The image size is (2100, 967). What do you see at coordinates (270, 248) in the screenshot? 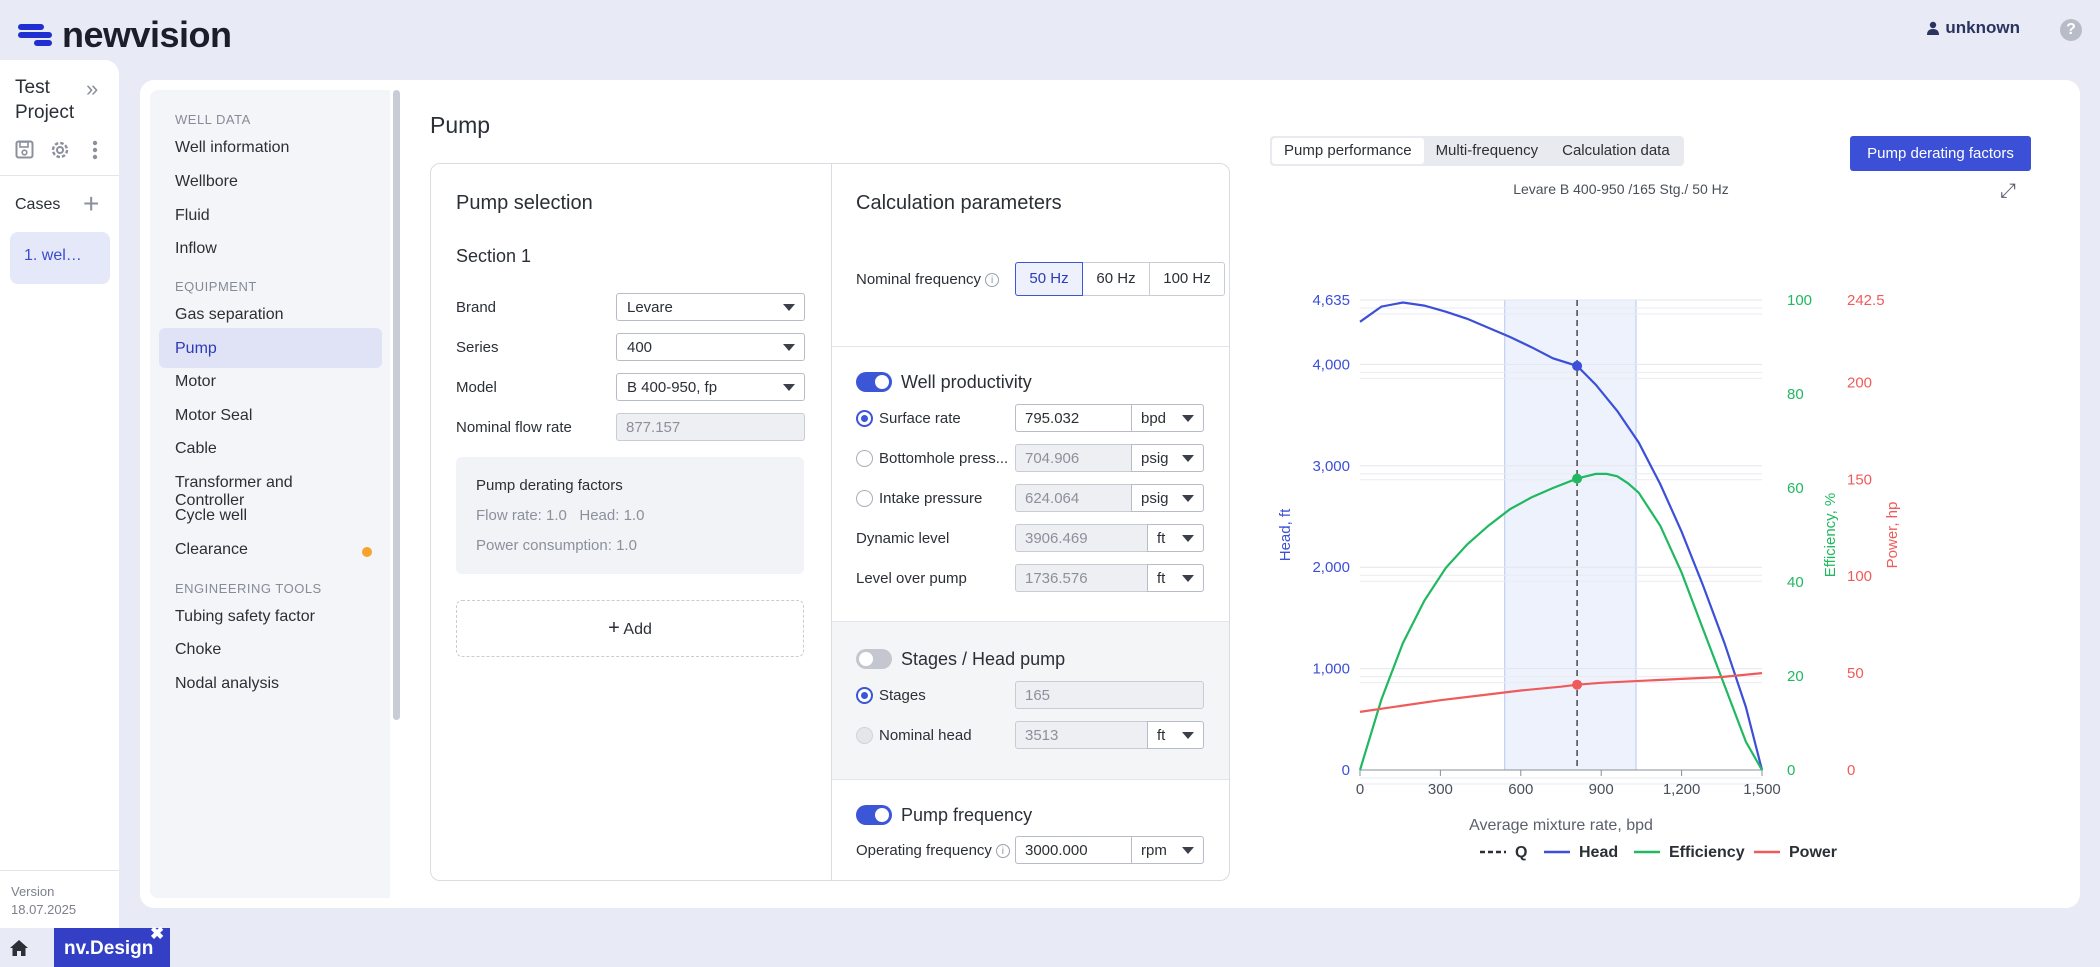
I see `sidebar-item-inflow: Inflow` at bounding box center [270, 248].